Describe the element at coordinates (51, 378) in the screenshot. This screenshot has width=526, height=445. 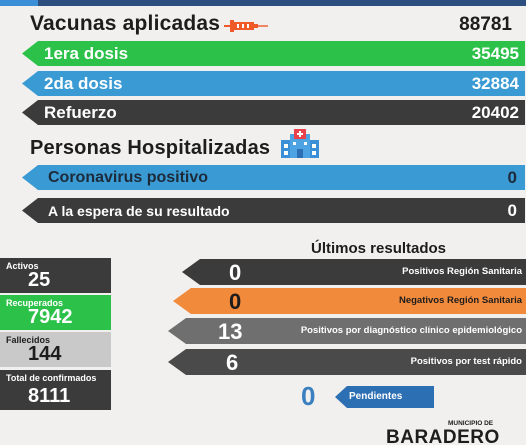
I see `stat-label: Total de confirmados` at that location.